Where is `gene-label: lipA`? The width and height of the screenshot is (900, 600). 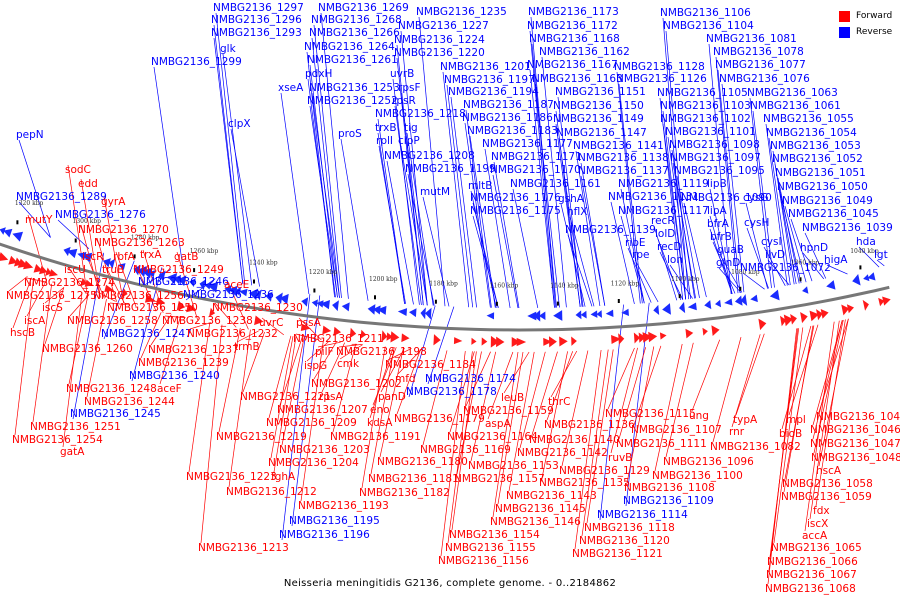 gene-label: lipA is located at coordinates (717, 211).